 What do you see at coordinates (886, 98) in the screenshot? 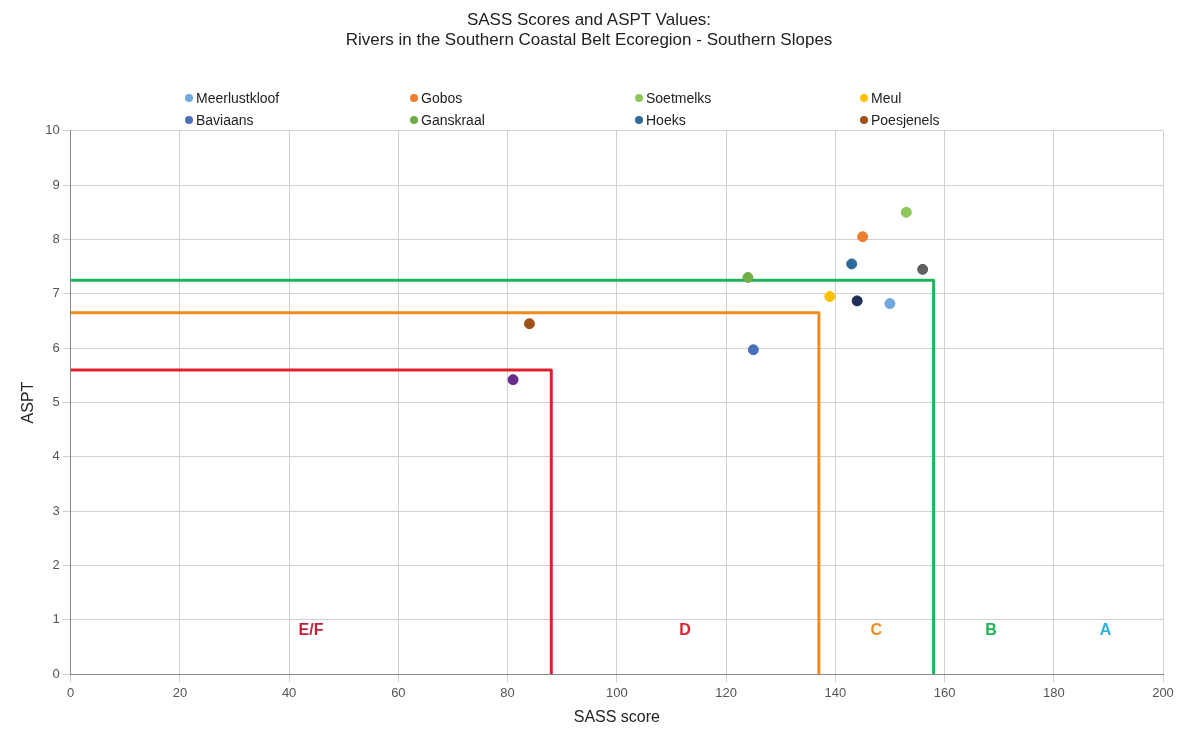
I see `legend-label: Meul` at bounding box center [886, 98].